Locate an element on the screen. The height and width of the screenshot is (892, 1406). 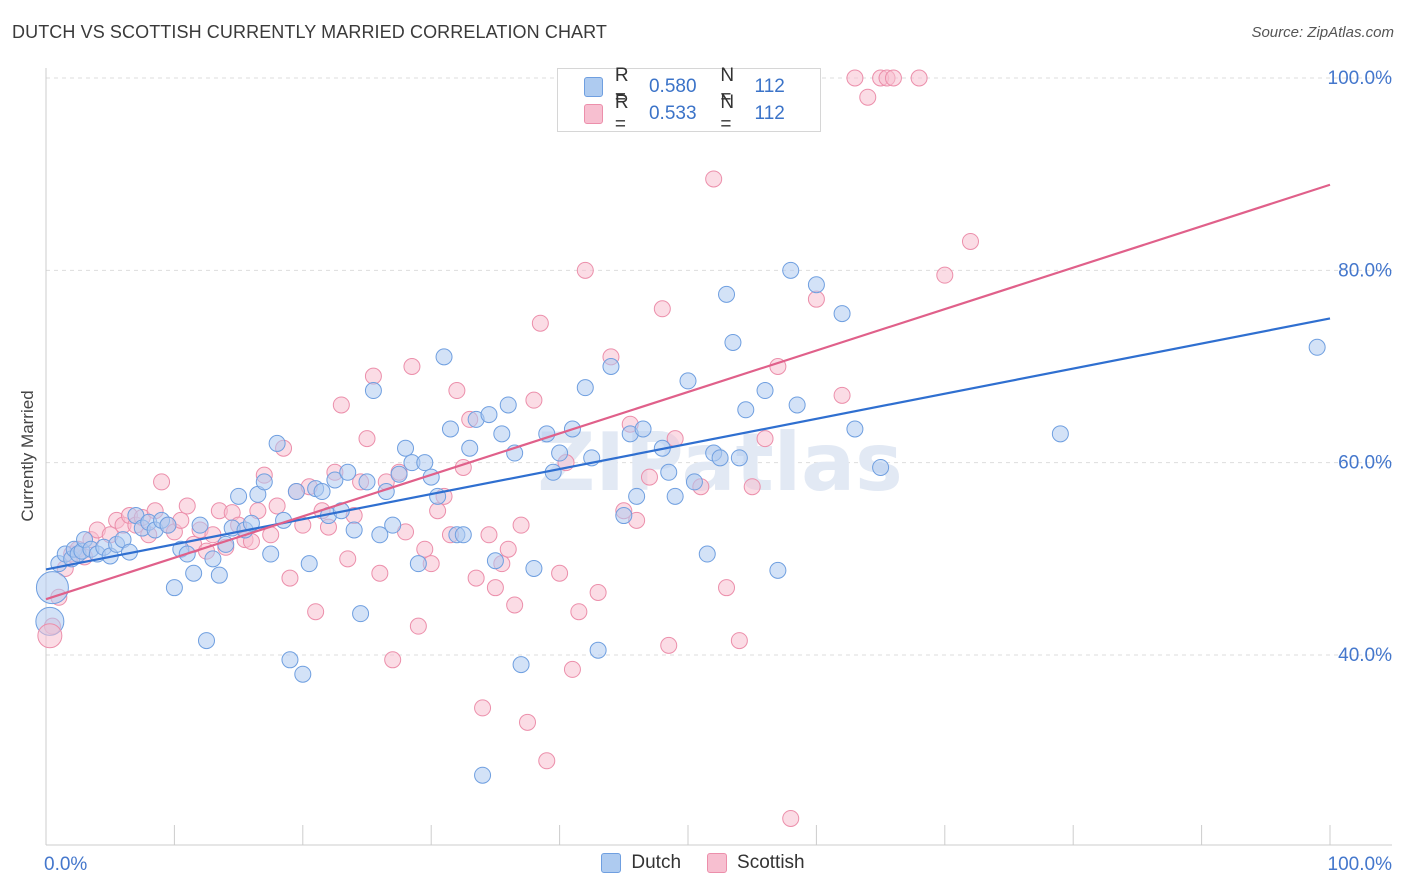
x-tick-label: 0.0% is located at coordinates (65, 864).